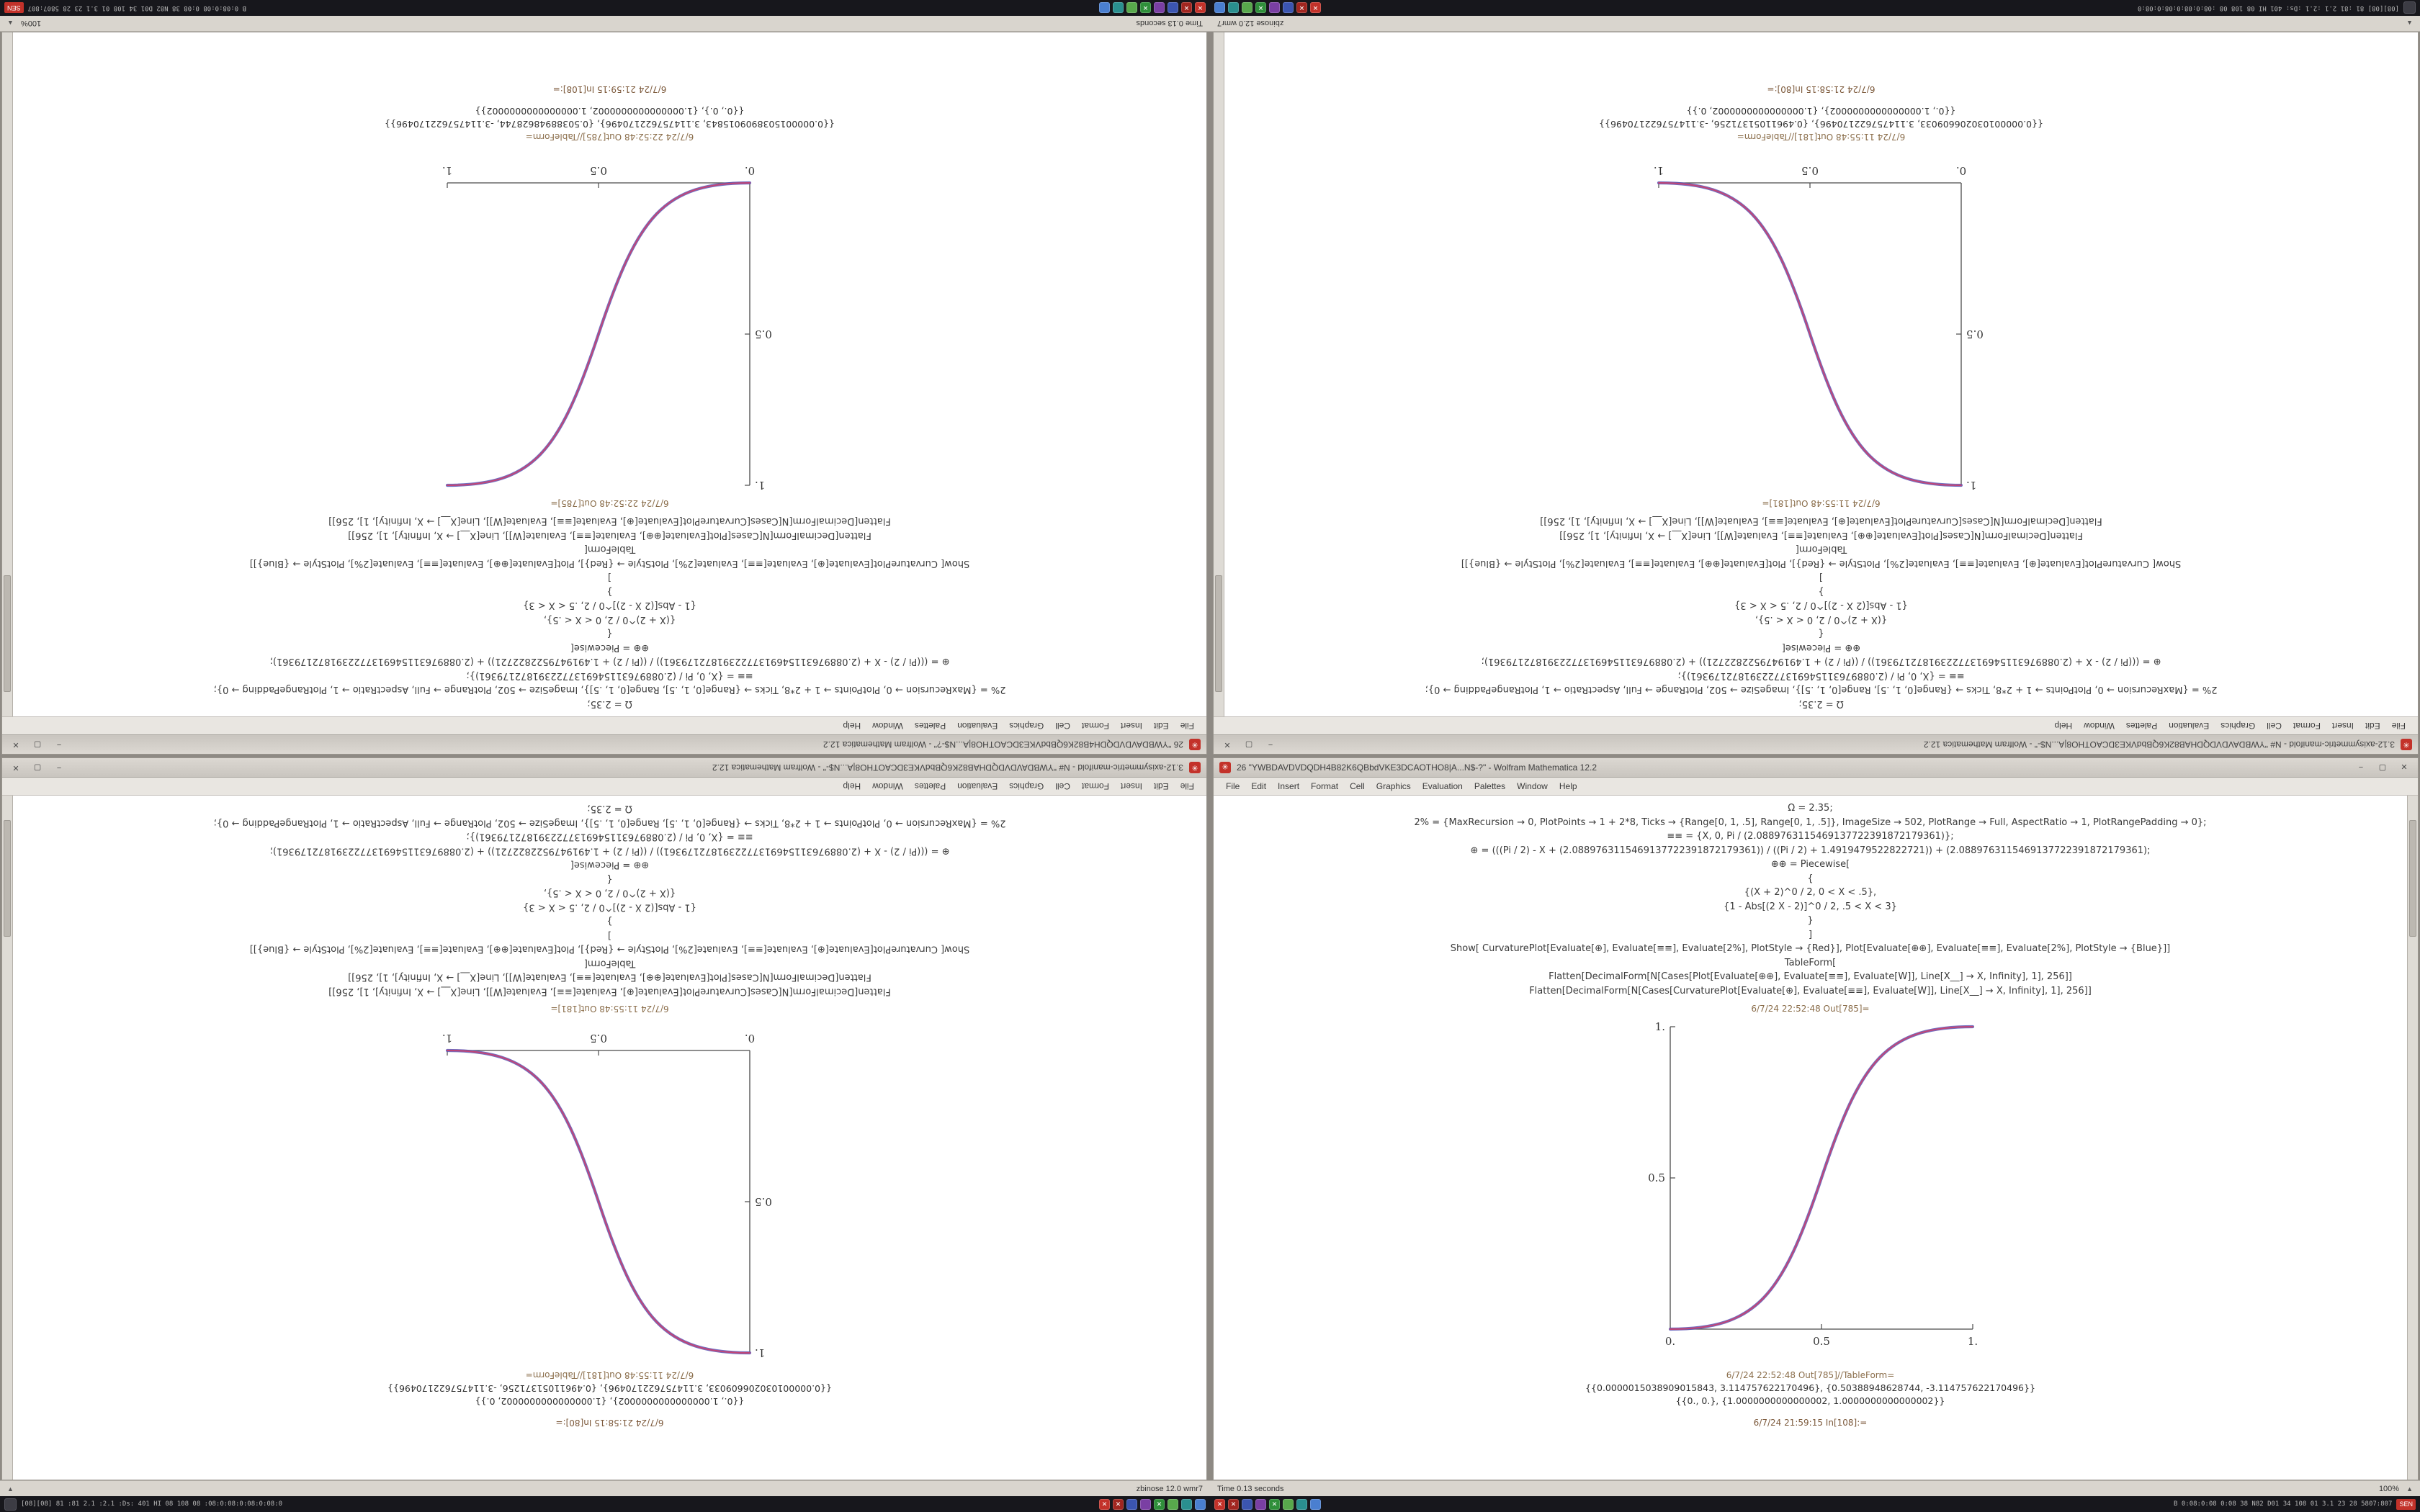 This screenshot has width=2420, height=1512. I want to click on minimize-button: −, so click(59, 767).